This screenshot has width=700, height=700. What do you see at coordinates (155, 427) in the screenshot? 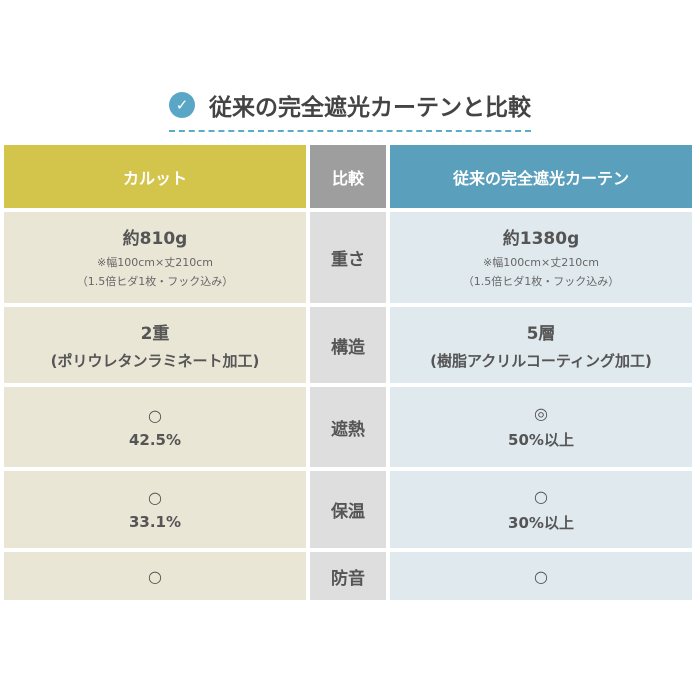
I see `heat-shield-left: ○ 42.5%` at bounding box center [155, 427].